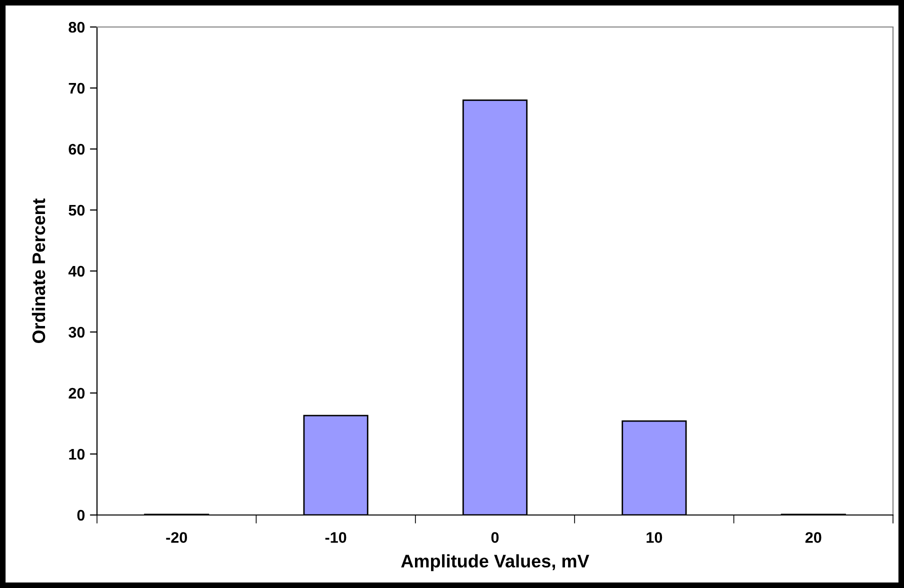  Describe the element at coordinates (76, 271) in the screenshot. I see `y-tick-label: 40` at that location.